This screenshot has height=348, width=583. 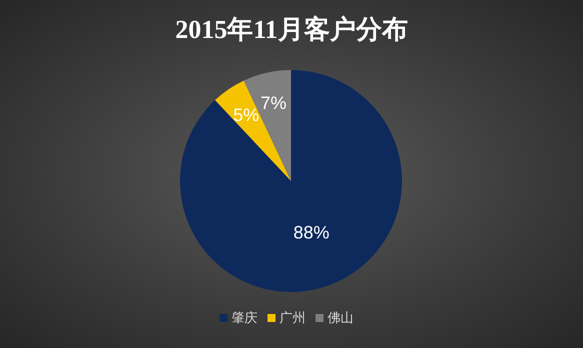 I want to click on chart-title: 2015年11月客户分布, so click(x=291, y=29).